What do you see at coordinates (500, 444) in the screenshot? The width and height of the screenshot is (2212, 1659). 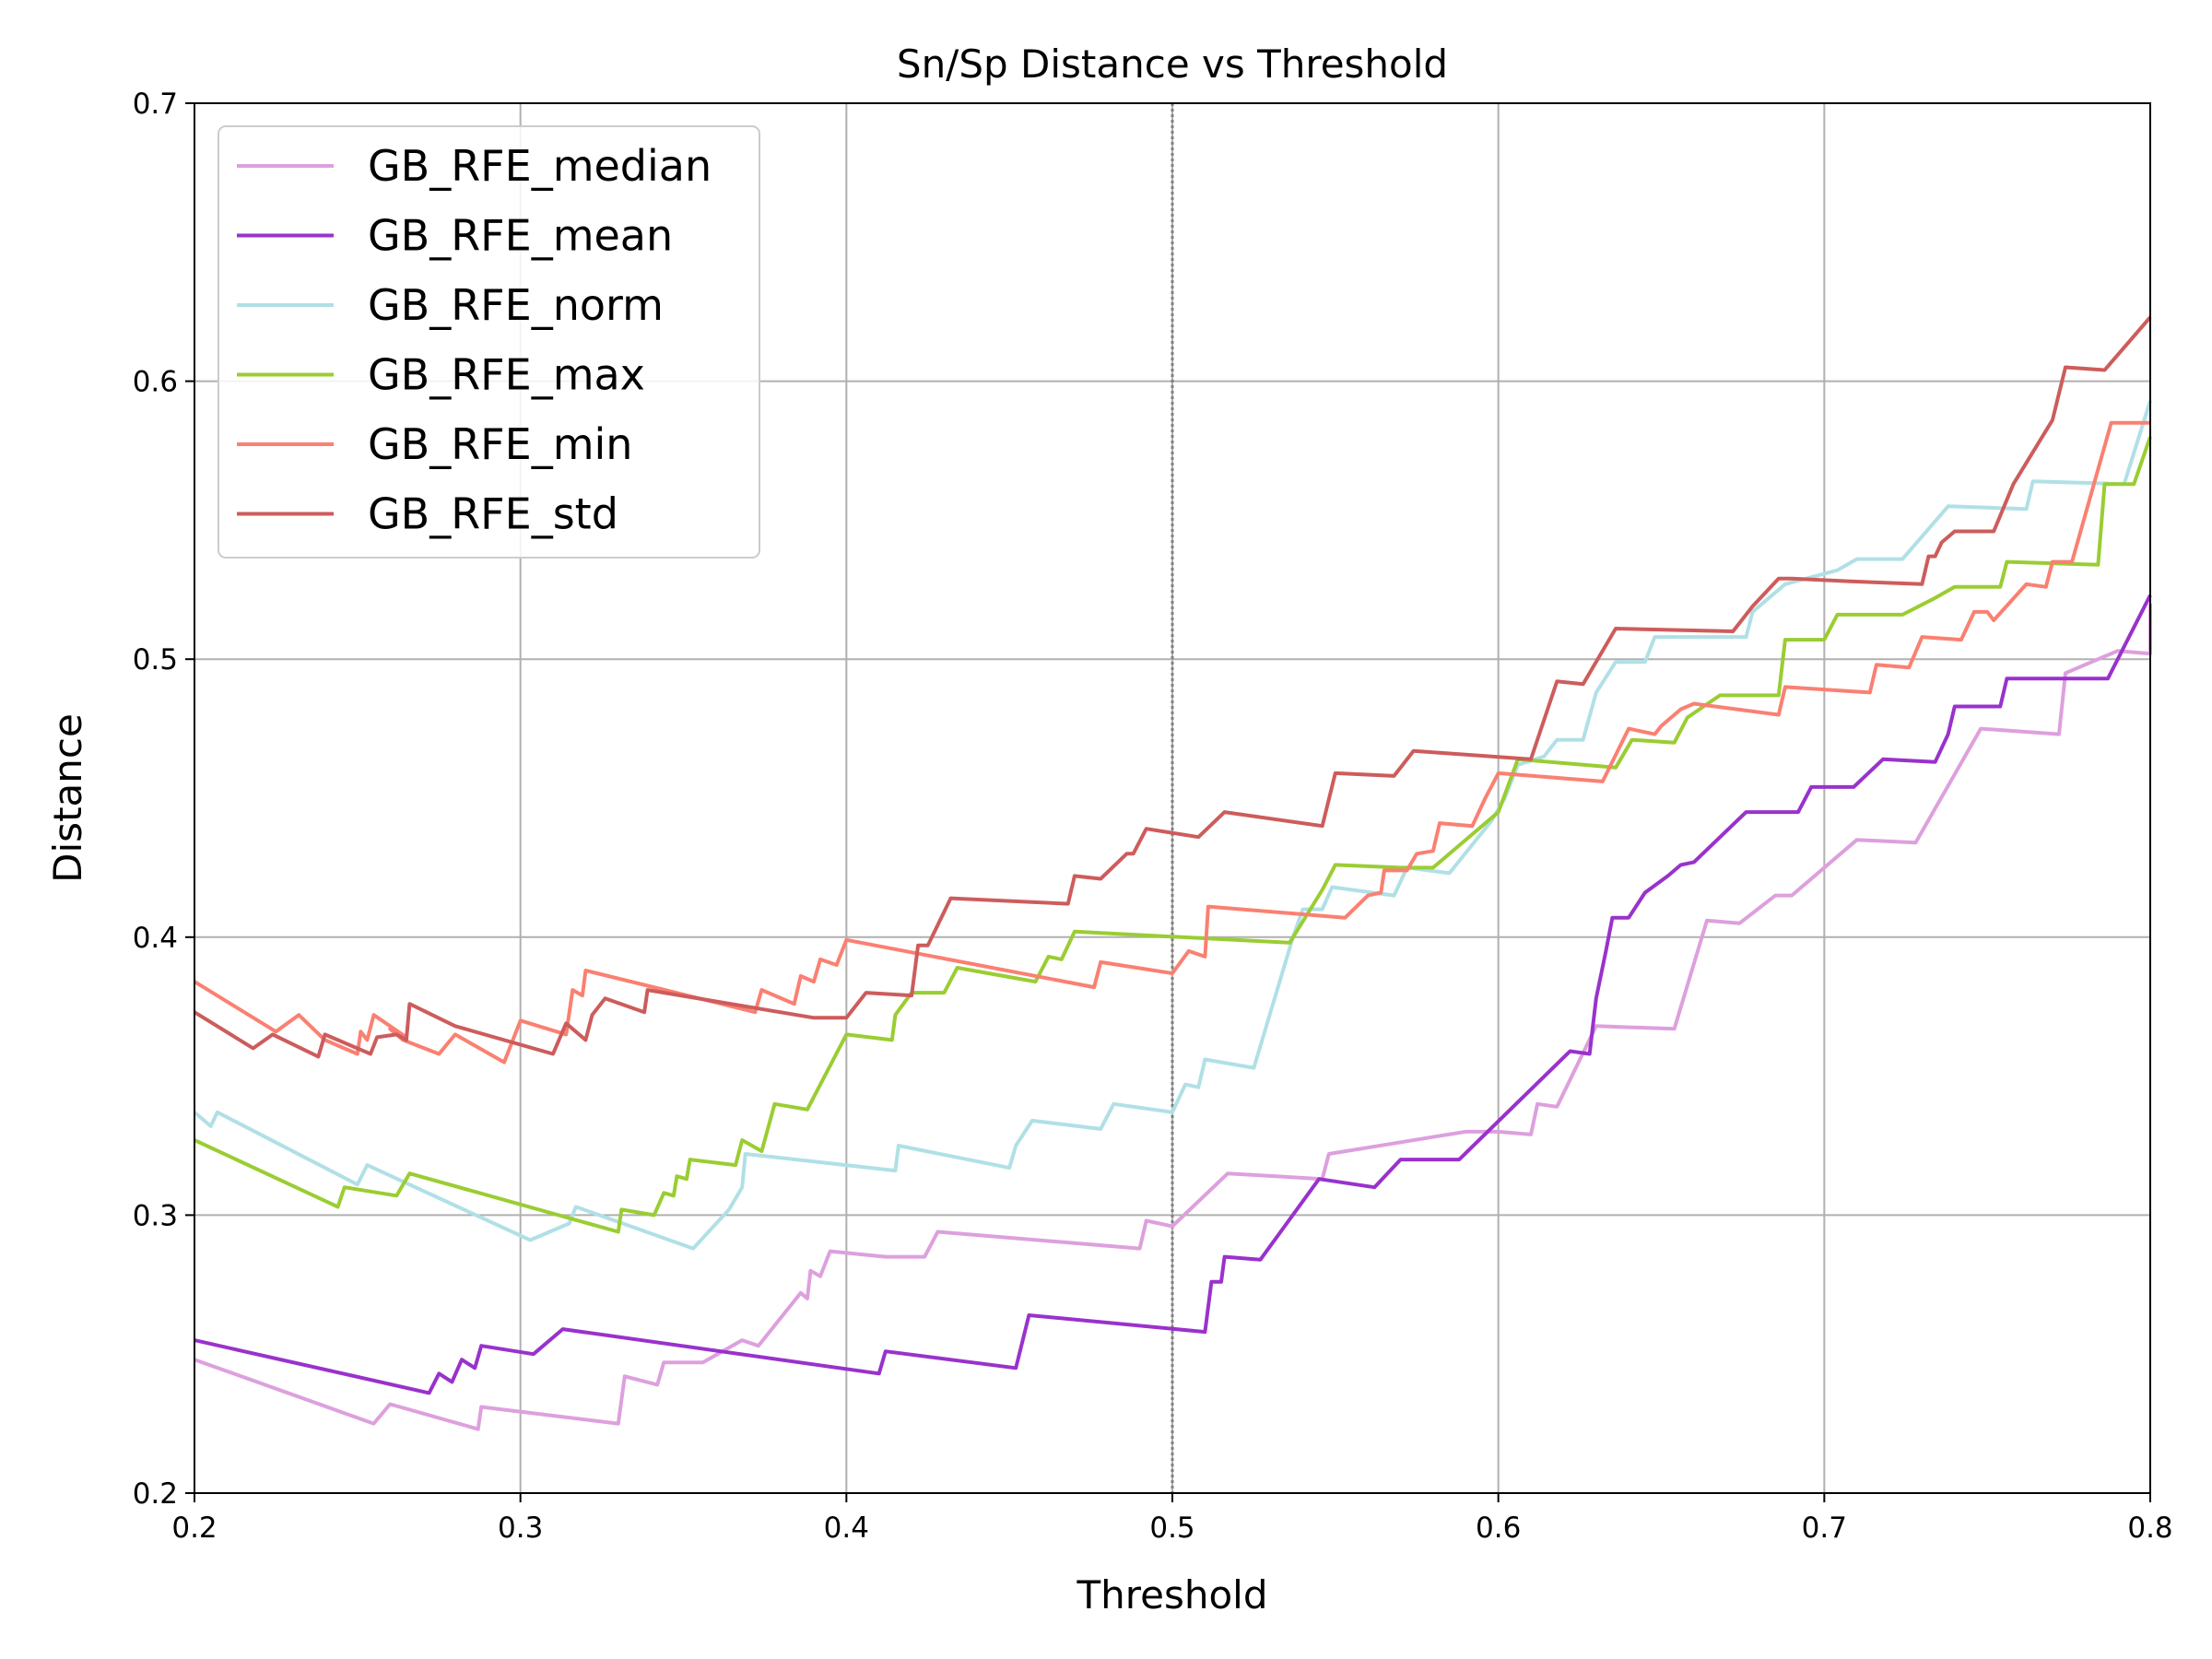 I see `legend-label: GB_RFE_min` at bounding box center [500, 444].